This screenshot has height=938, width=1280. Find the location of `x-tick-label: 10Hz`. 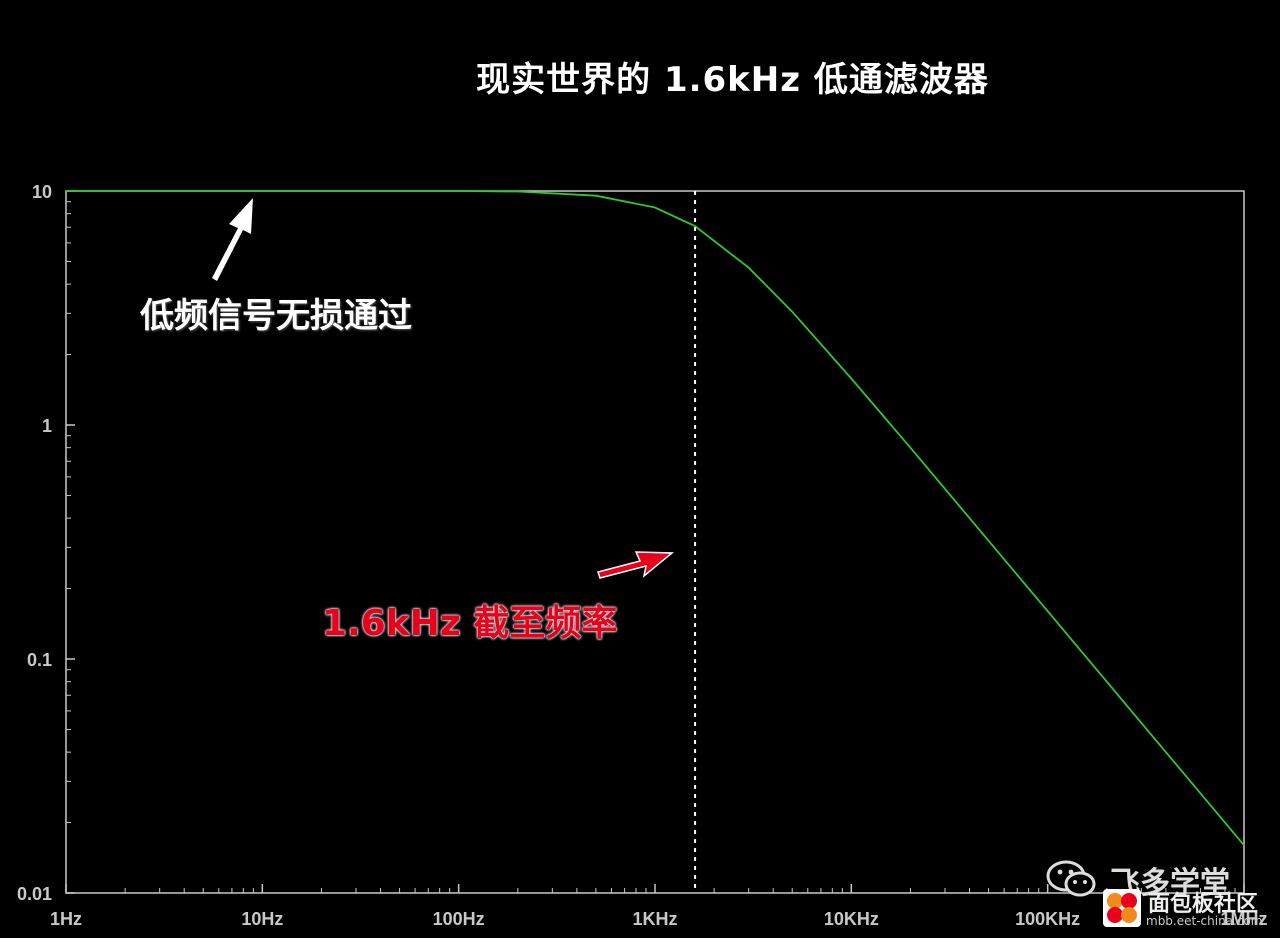

x-tick-label: 10Hz is located at coordinates (262, 919).